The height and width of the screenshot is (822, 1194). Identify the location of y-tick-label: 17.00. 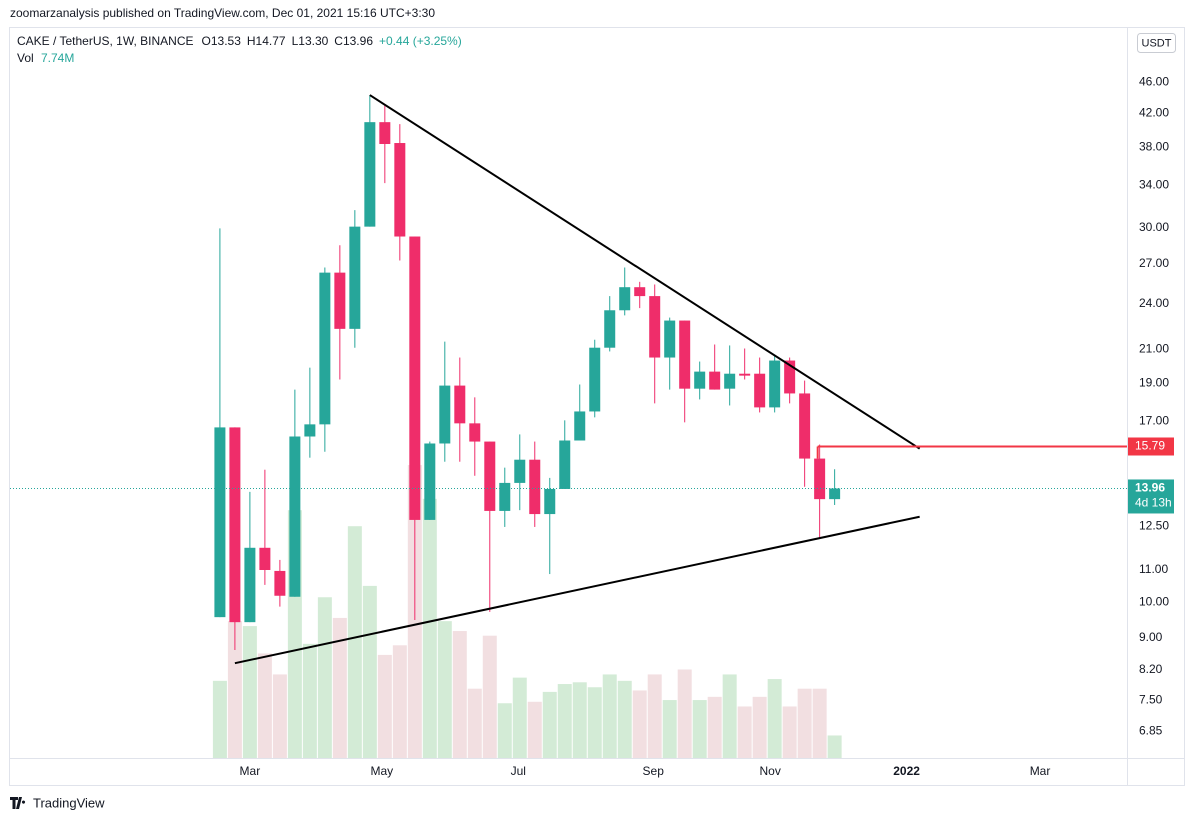
(1154, 421).